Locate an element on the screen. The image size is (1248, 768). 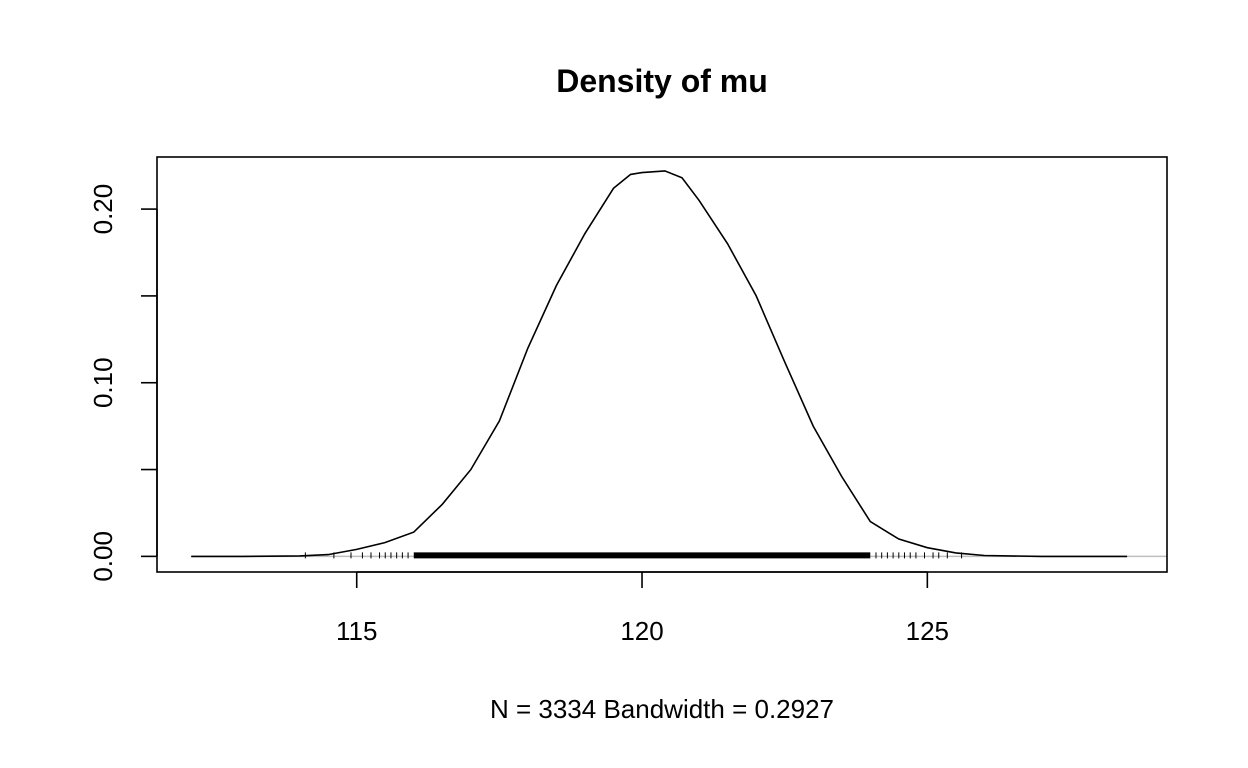
x-tick-label: 125 is located at coordinates (927, 631).